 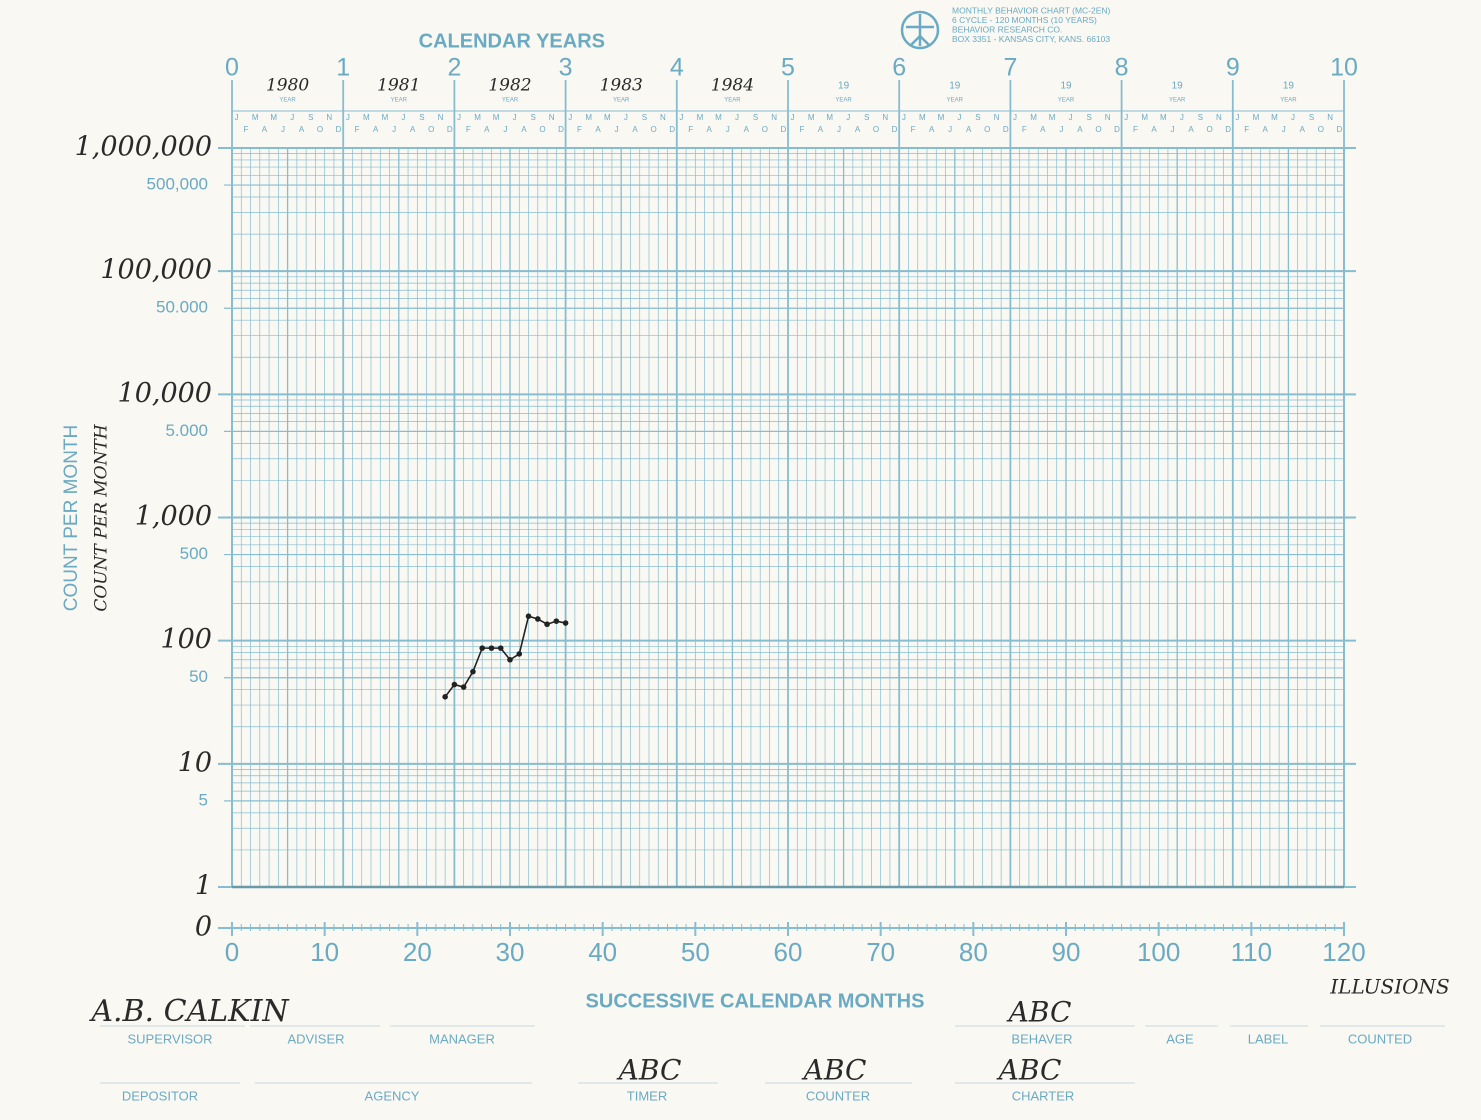 What do you see at coordinates (182, 307) in the screenshot?
I see `y-tick-label: 50.000` at bounding box center [182, 307].